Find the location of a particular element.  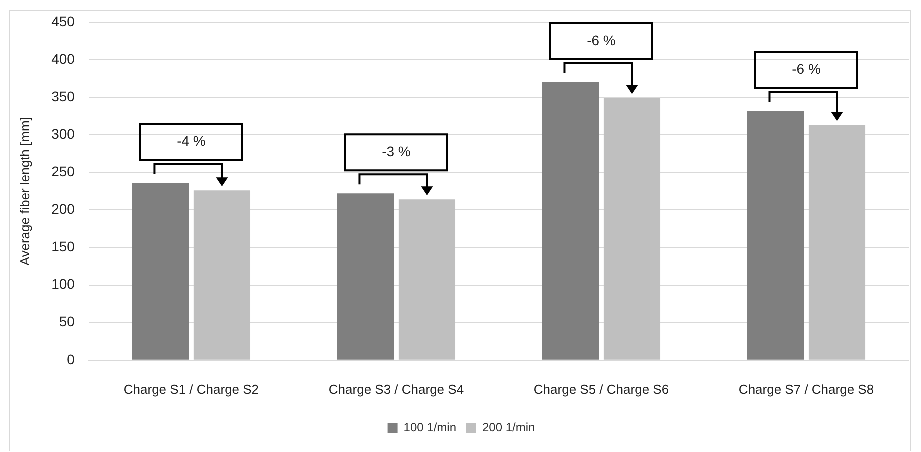

legend-label: 200 1/min is located at coordinates (509, 427).